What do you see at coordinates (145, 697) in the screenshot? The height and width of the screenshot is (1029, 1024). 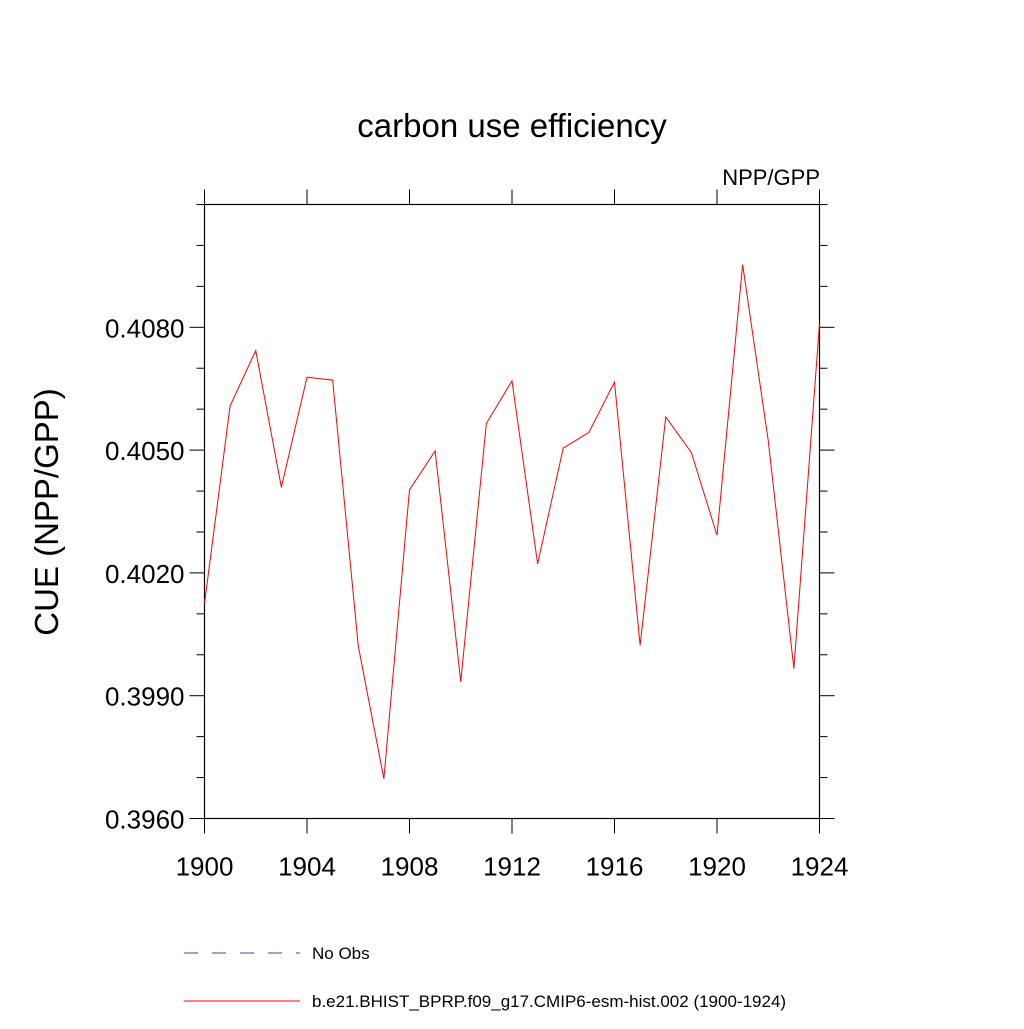 I see `y-tick-label: 0.3990` at bounding box center [145, 697].